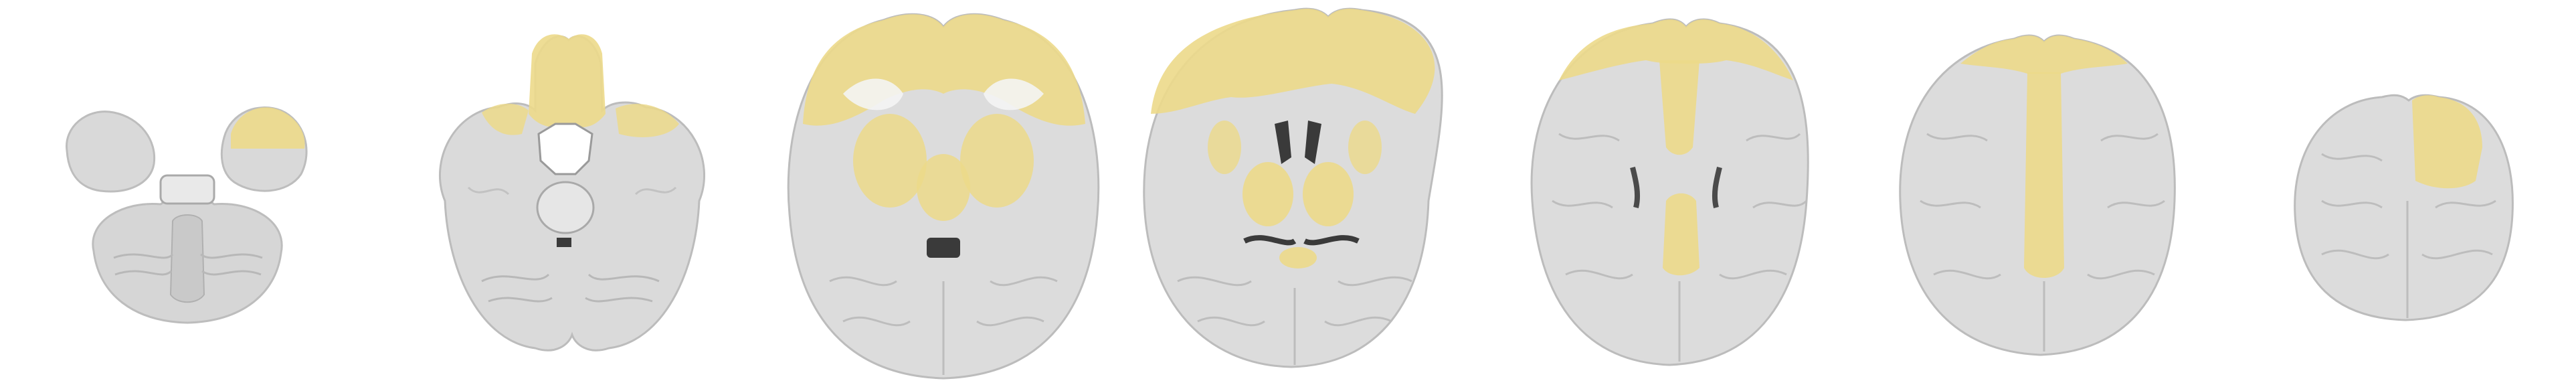 The height and width of the screenshot is (385, 2576). What do you see at coordinates (268, 128) in the screenshot?
I see `slice-1-overlay` at bounding box center [268, 128].